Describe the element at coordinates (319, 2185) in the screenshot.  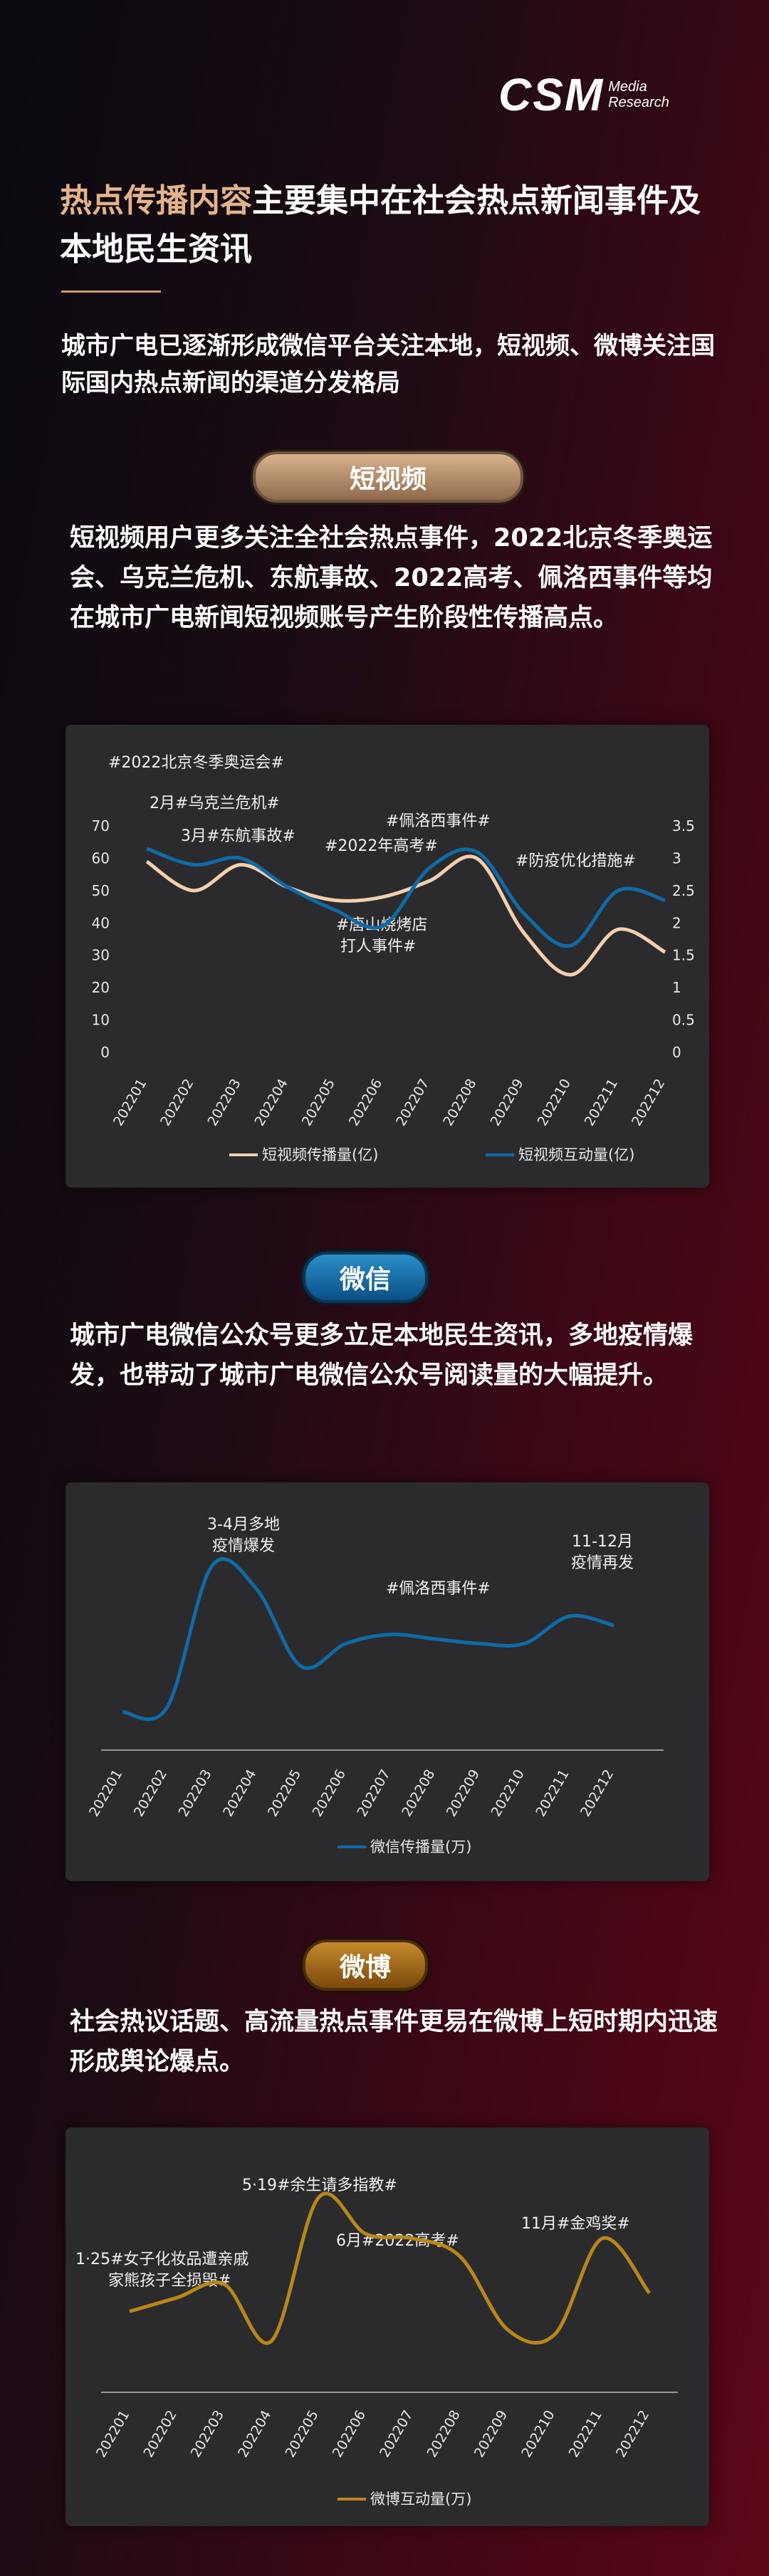
I see `chart-annotation: 5·19#余生请多指教#` at that location.